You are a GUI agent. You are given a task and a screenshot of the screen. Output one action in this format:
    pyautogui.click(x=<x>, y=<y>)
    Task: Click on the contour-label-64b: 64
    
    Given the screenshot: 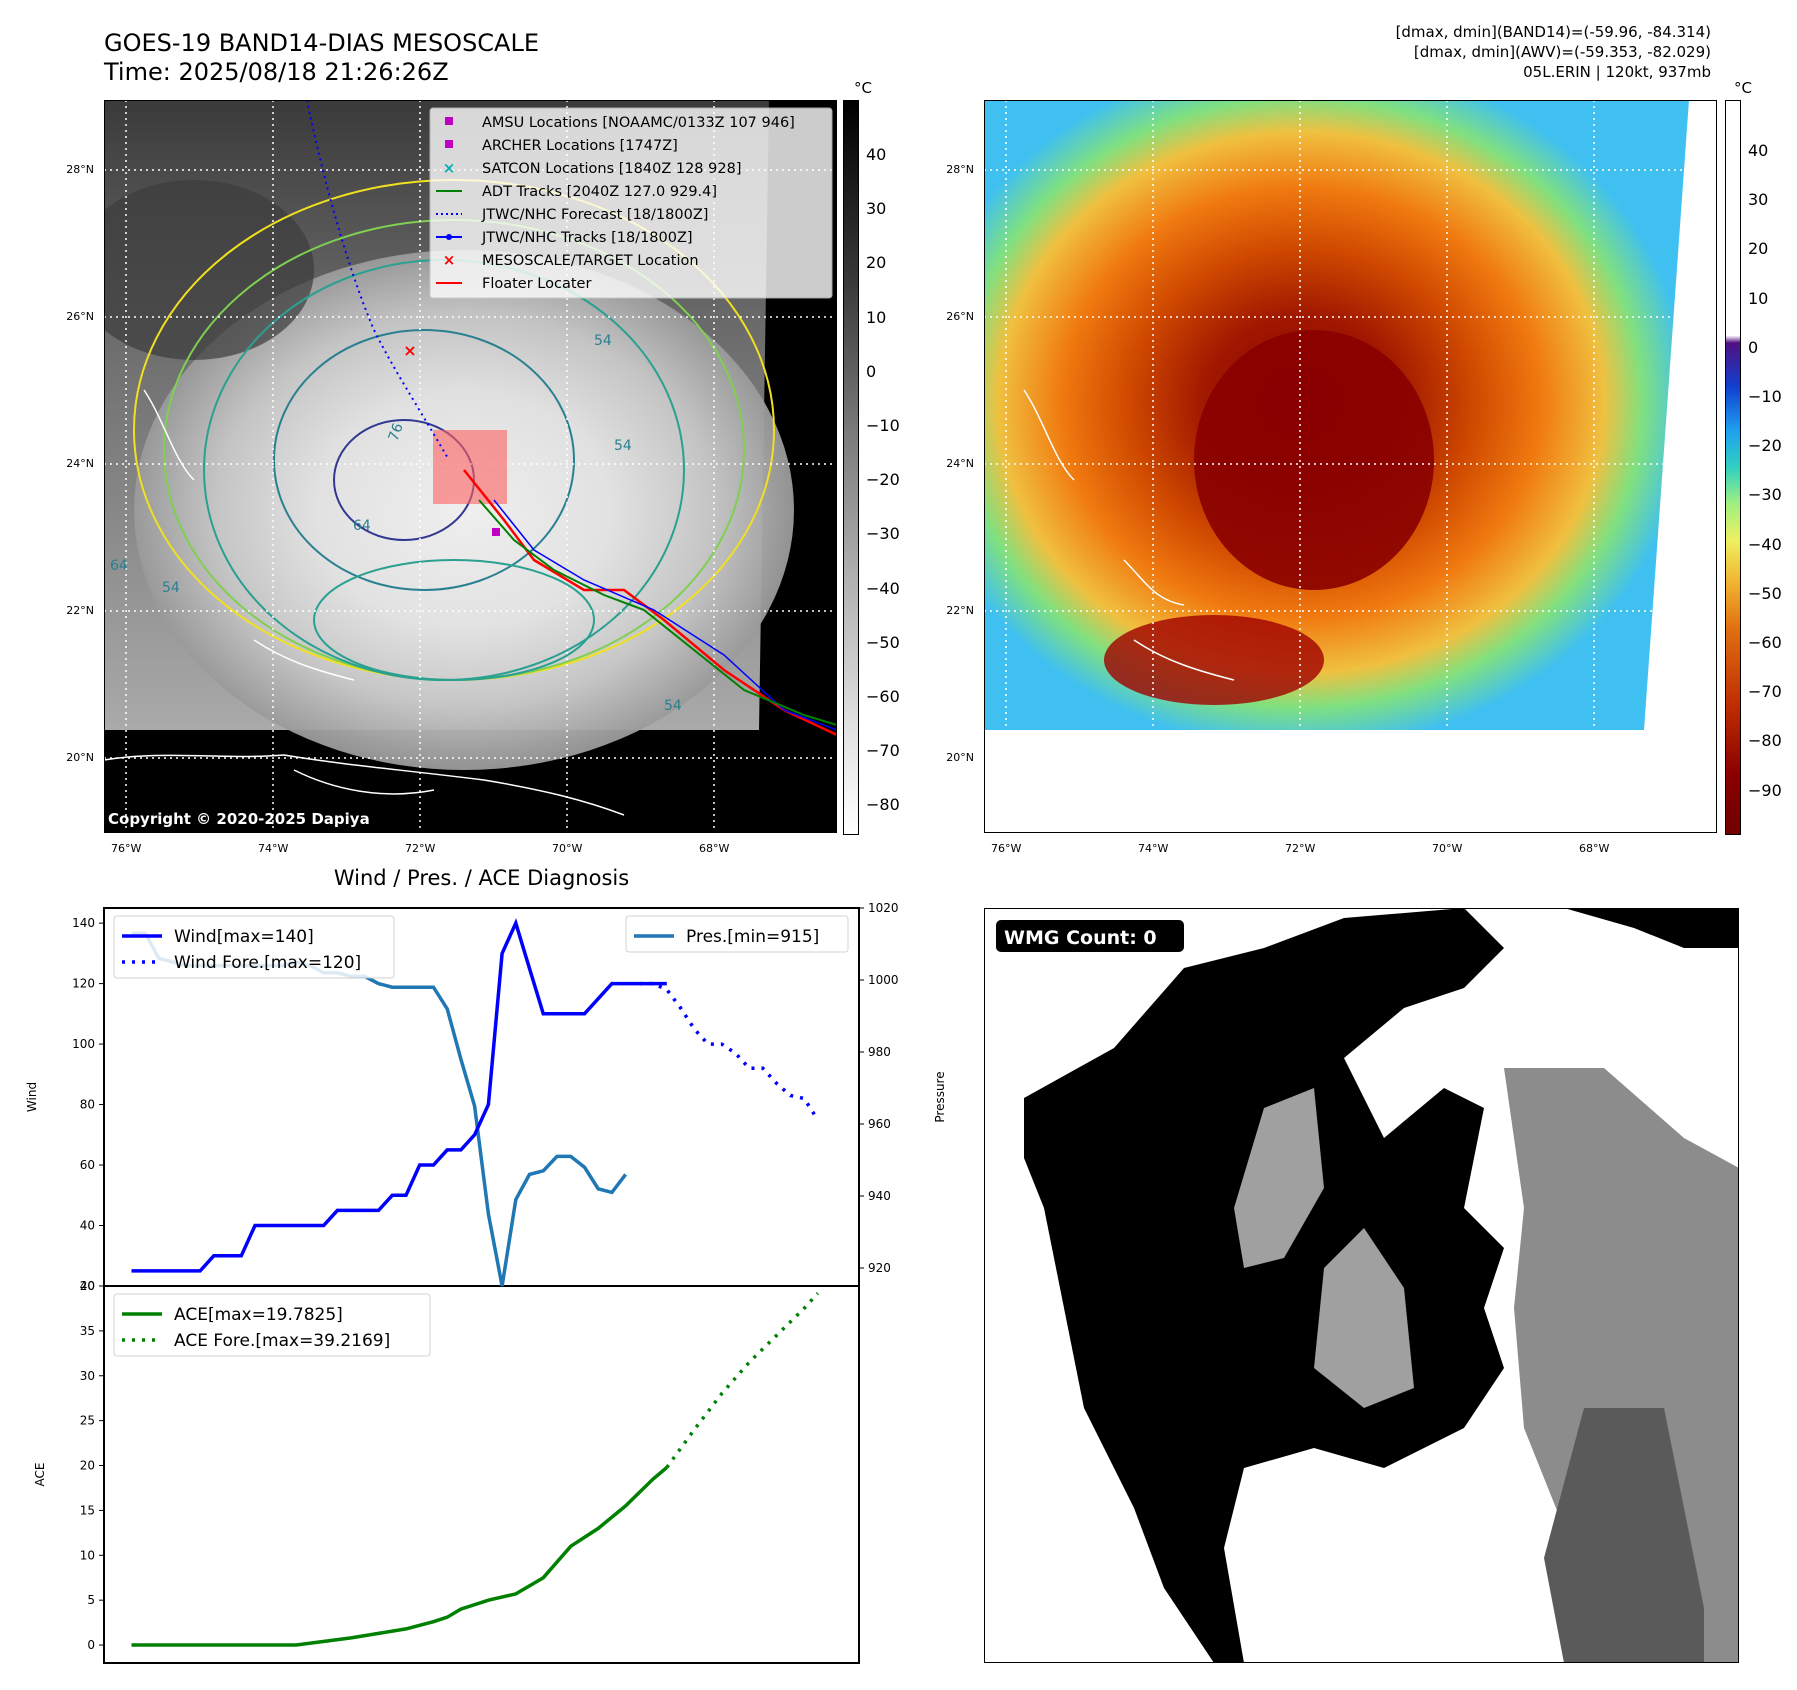 What is the action you would take?
    pyautogui.click(x=119, y=566)
    